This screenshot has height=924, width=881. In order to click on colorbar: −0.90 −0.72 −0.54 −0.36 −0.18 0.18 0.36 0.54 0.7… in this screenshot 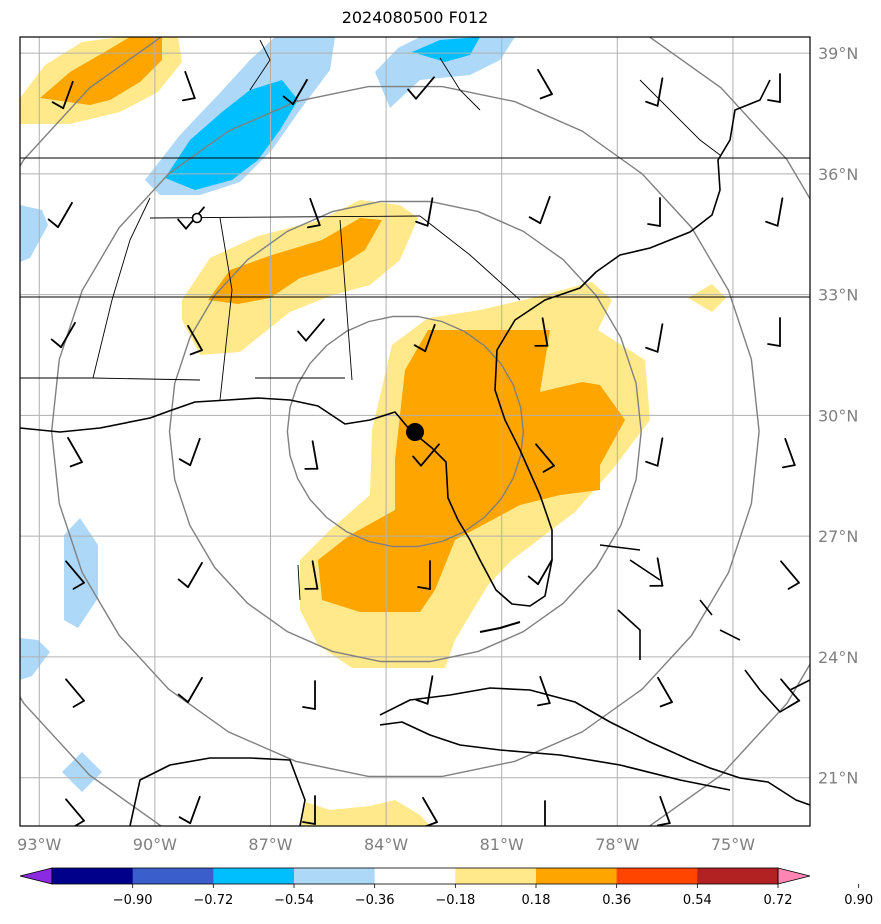, I will do `click(446, 887)`.